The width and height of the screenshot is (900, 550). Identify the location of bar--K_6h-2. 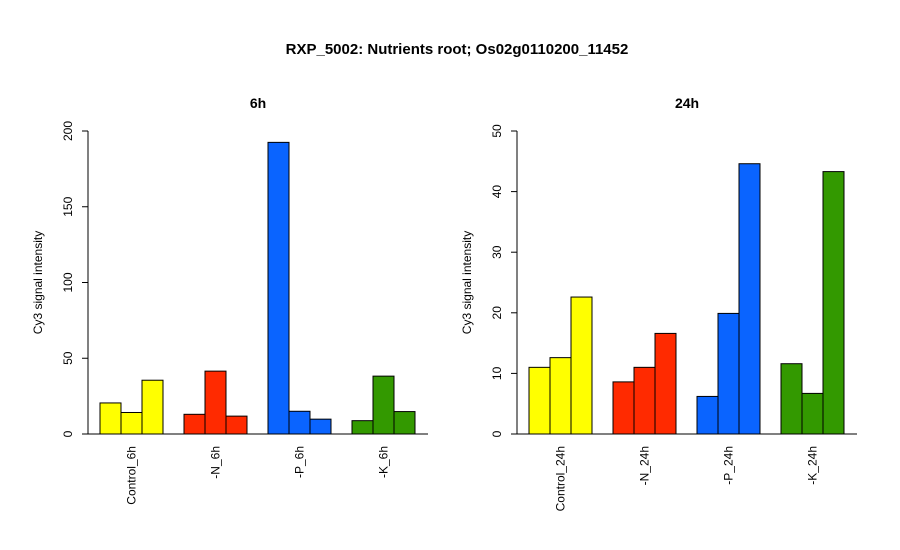
(383, 405).